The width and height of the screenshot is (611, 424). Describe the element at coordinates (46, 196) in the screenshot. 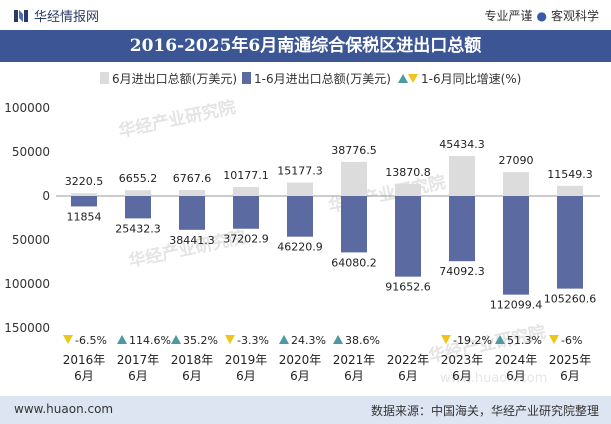

I see `y-tick-label: 0` at that location.